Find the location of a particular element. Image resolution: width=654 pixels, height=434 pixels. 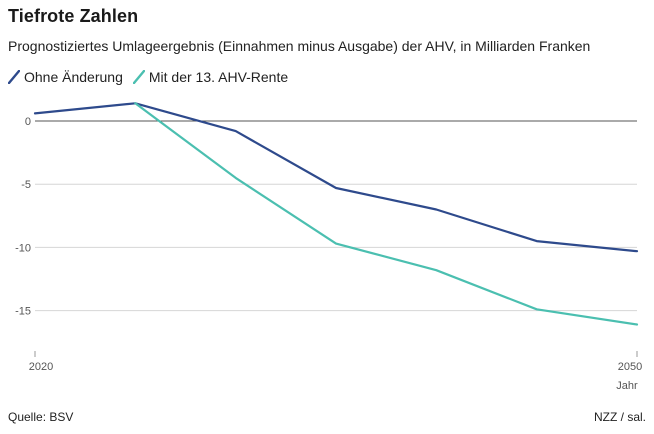

source-note: Quelle: BSV is located at coordinates (41, 417).